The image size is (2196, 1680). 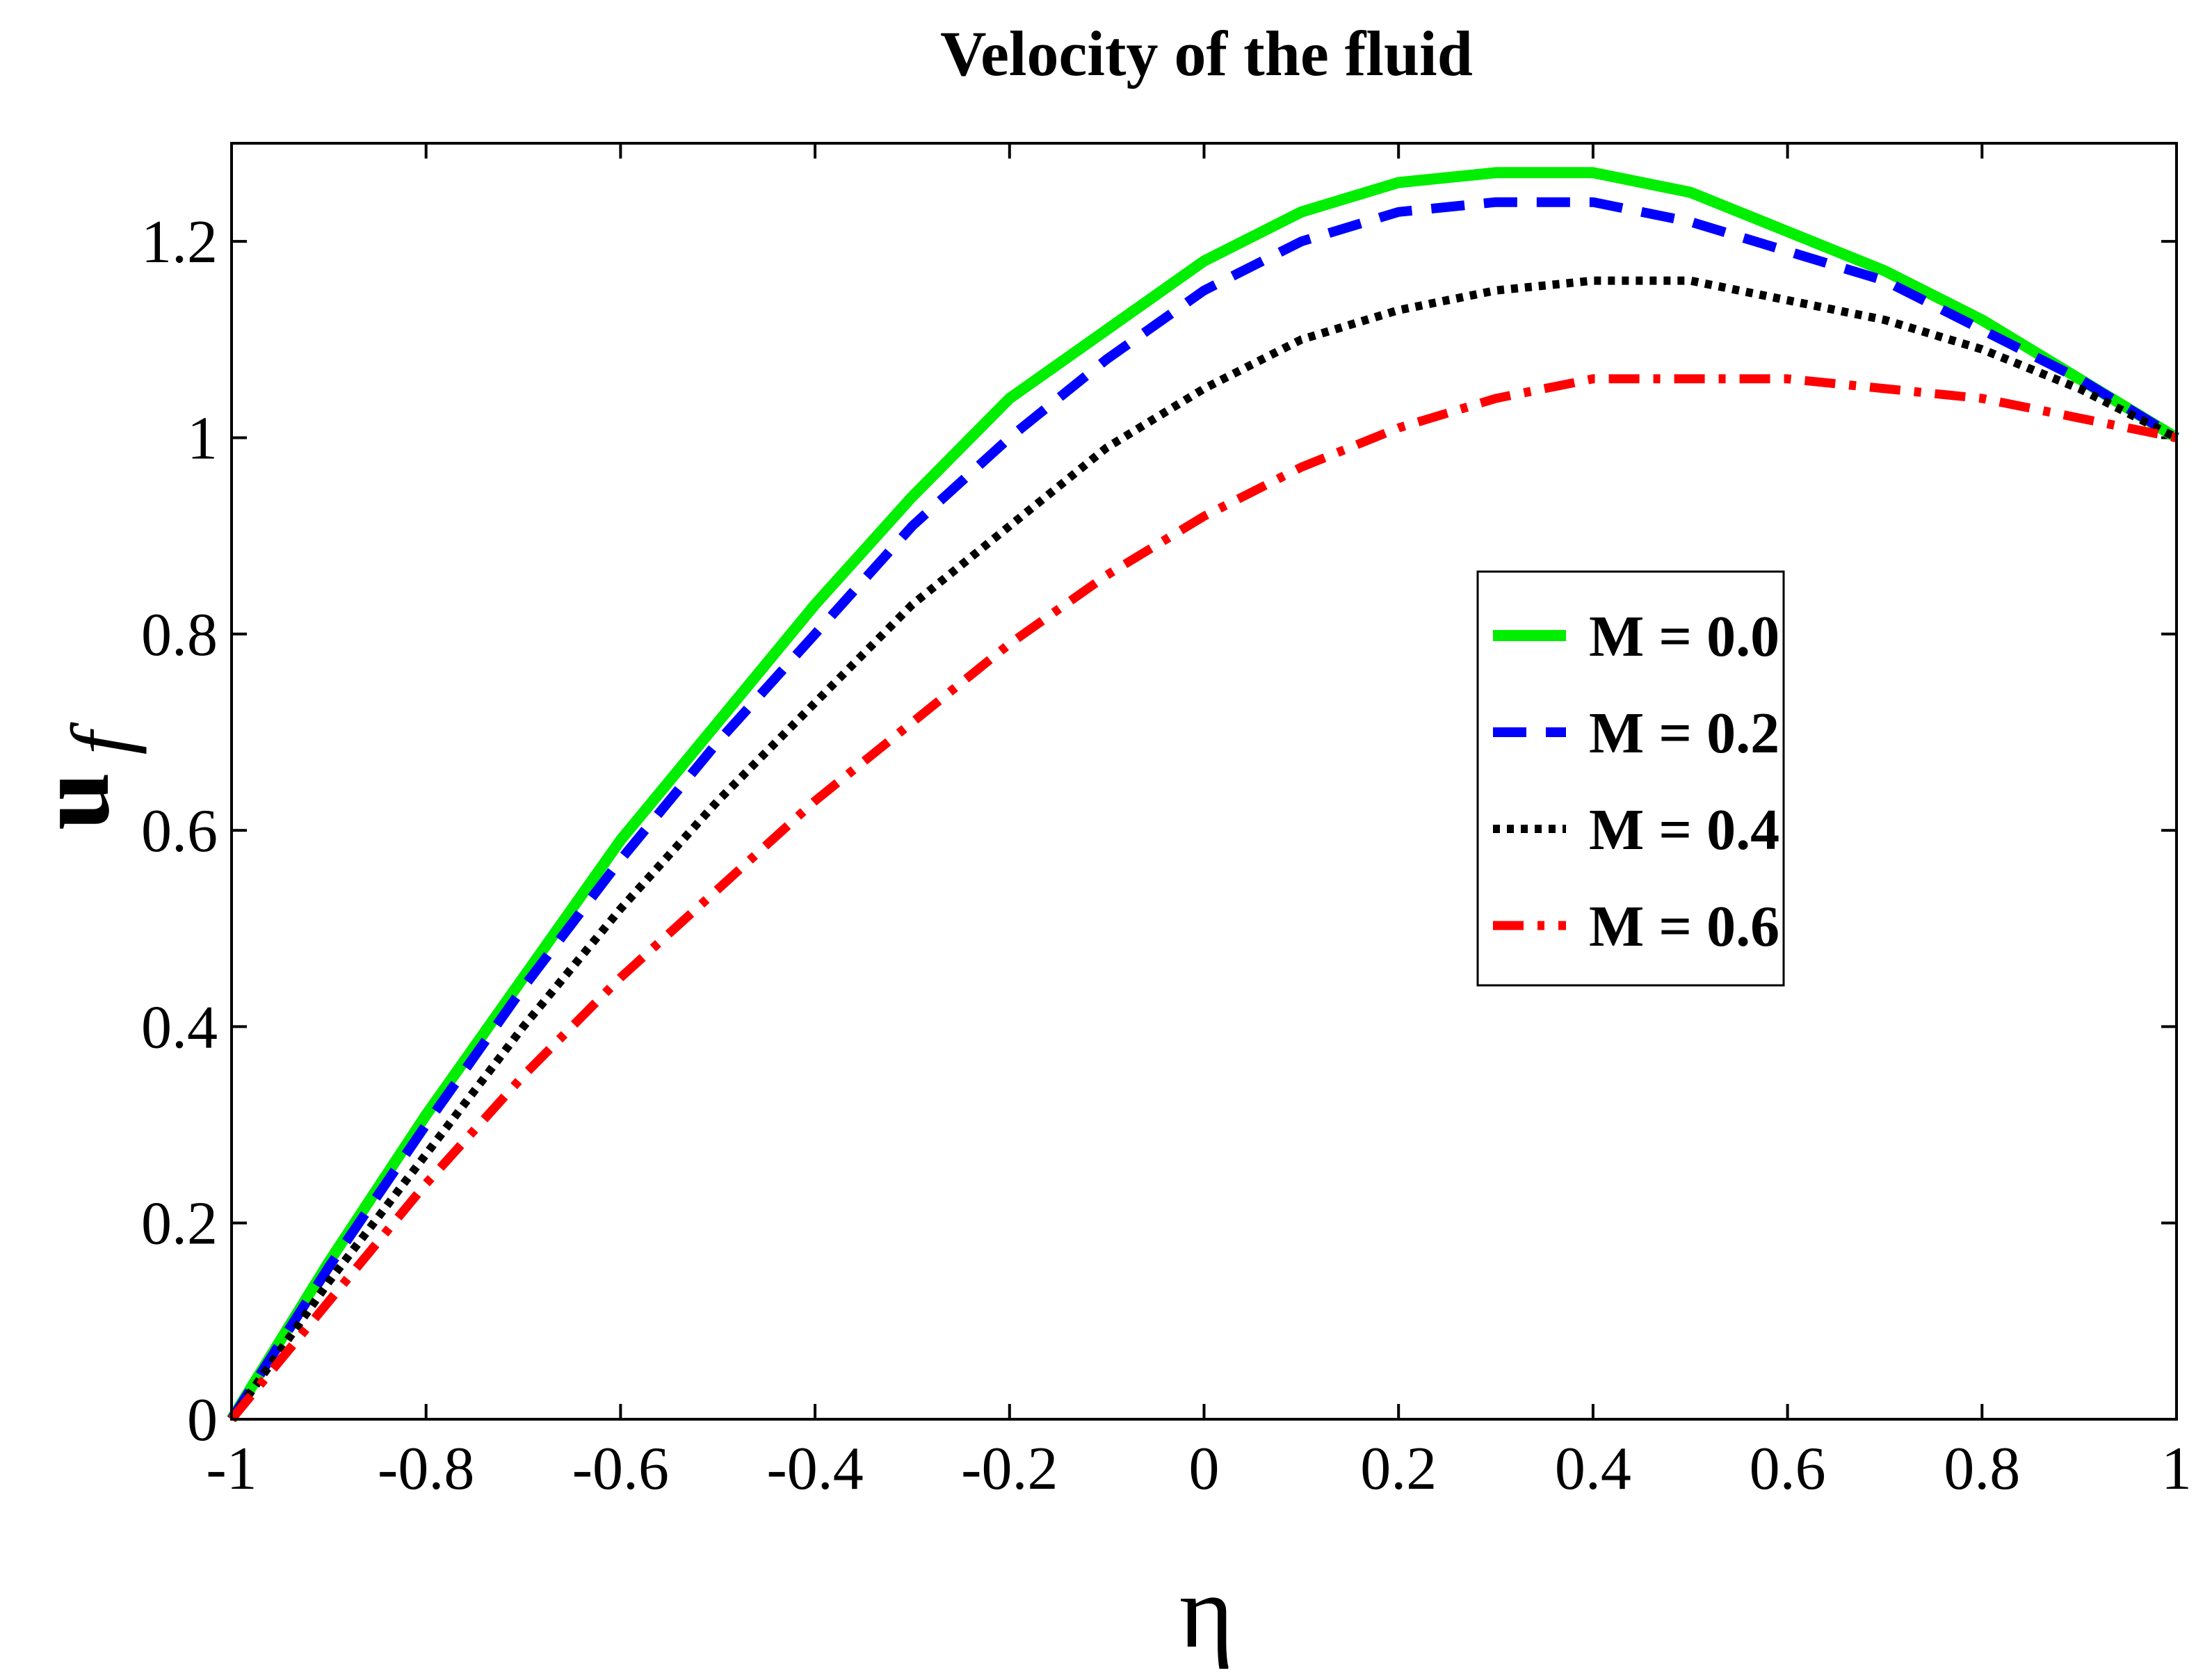 I want to click on legend-item: M = 0.0, so click(x=1636, y=636).